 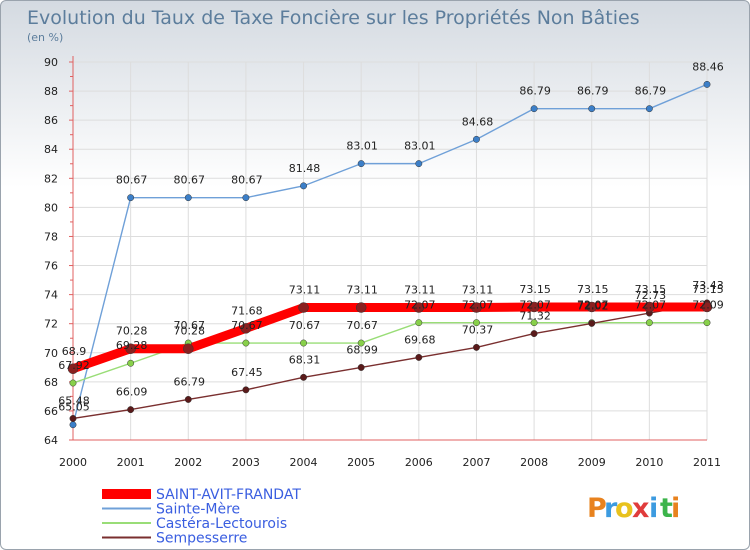 What do you see at coordinates (131, 198) in the screenshot?
I see `data-point-Sainte-Mère-2001` at bounding box center [131, 198].